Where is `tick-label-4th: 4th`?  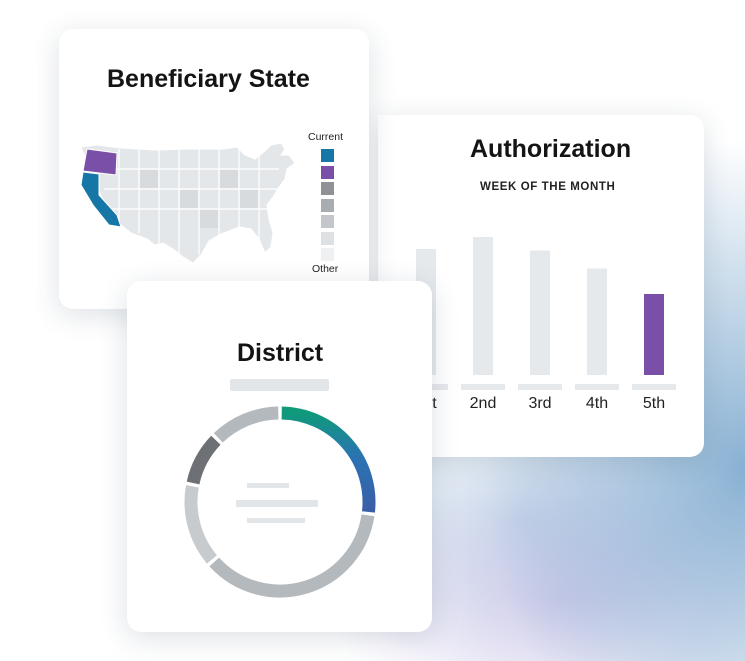 tick-label-4th: 4th is located at coordinates (597, 403).